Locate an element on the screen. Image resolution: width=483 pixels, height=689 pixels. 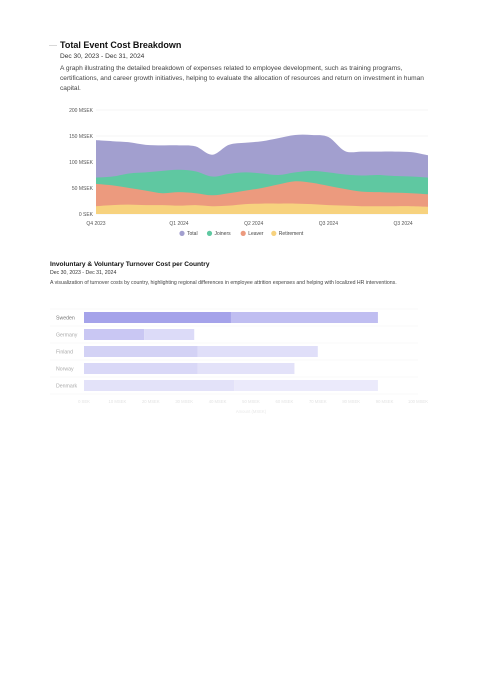
x-axis-label: Amount (MSEK) is located at coordinates (251, 411).